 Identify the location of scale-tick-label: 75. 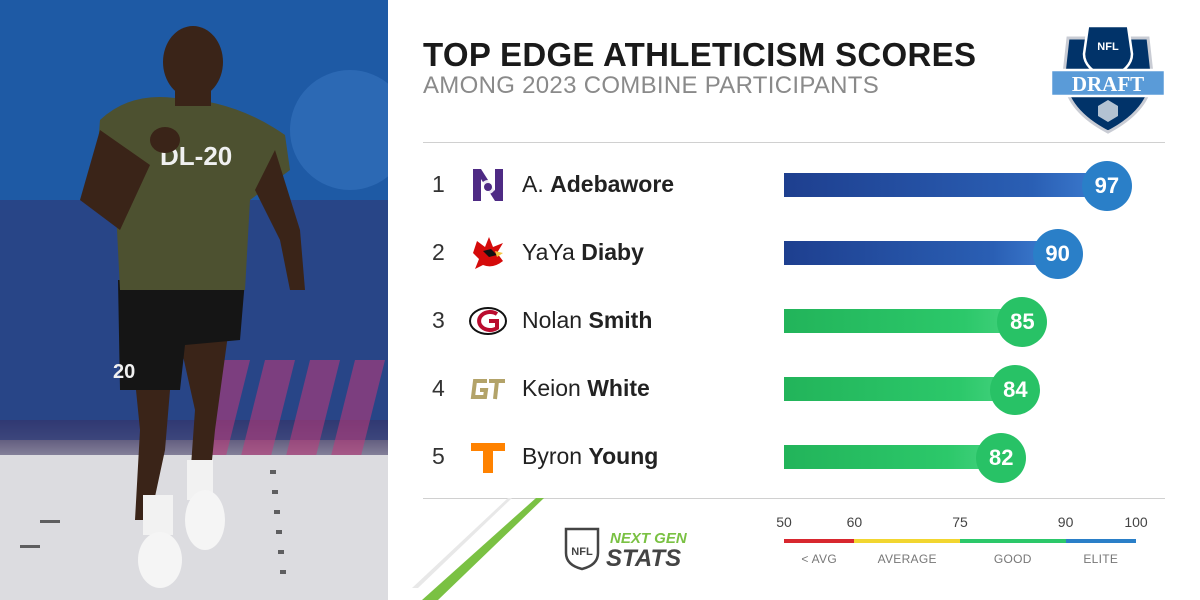
(960, 522).